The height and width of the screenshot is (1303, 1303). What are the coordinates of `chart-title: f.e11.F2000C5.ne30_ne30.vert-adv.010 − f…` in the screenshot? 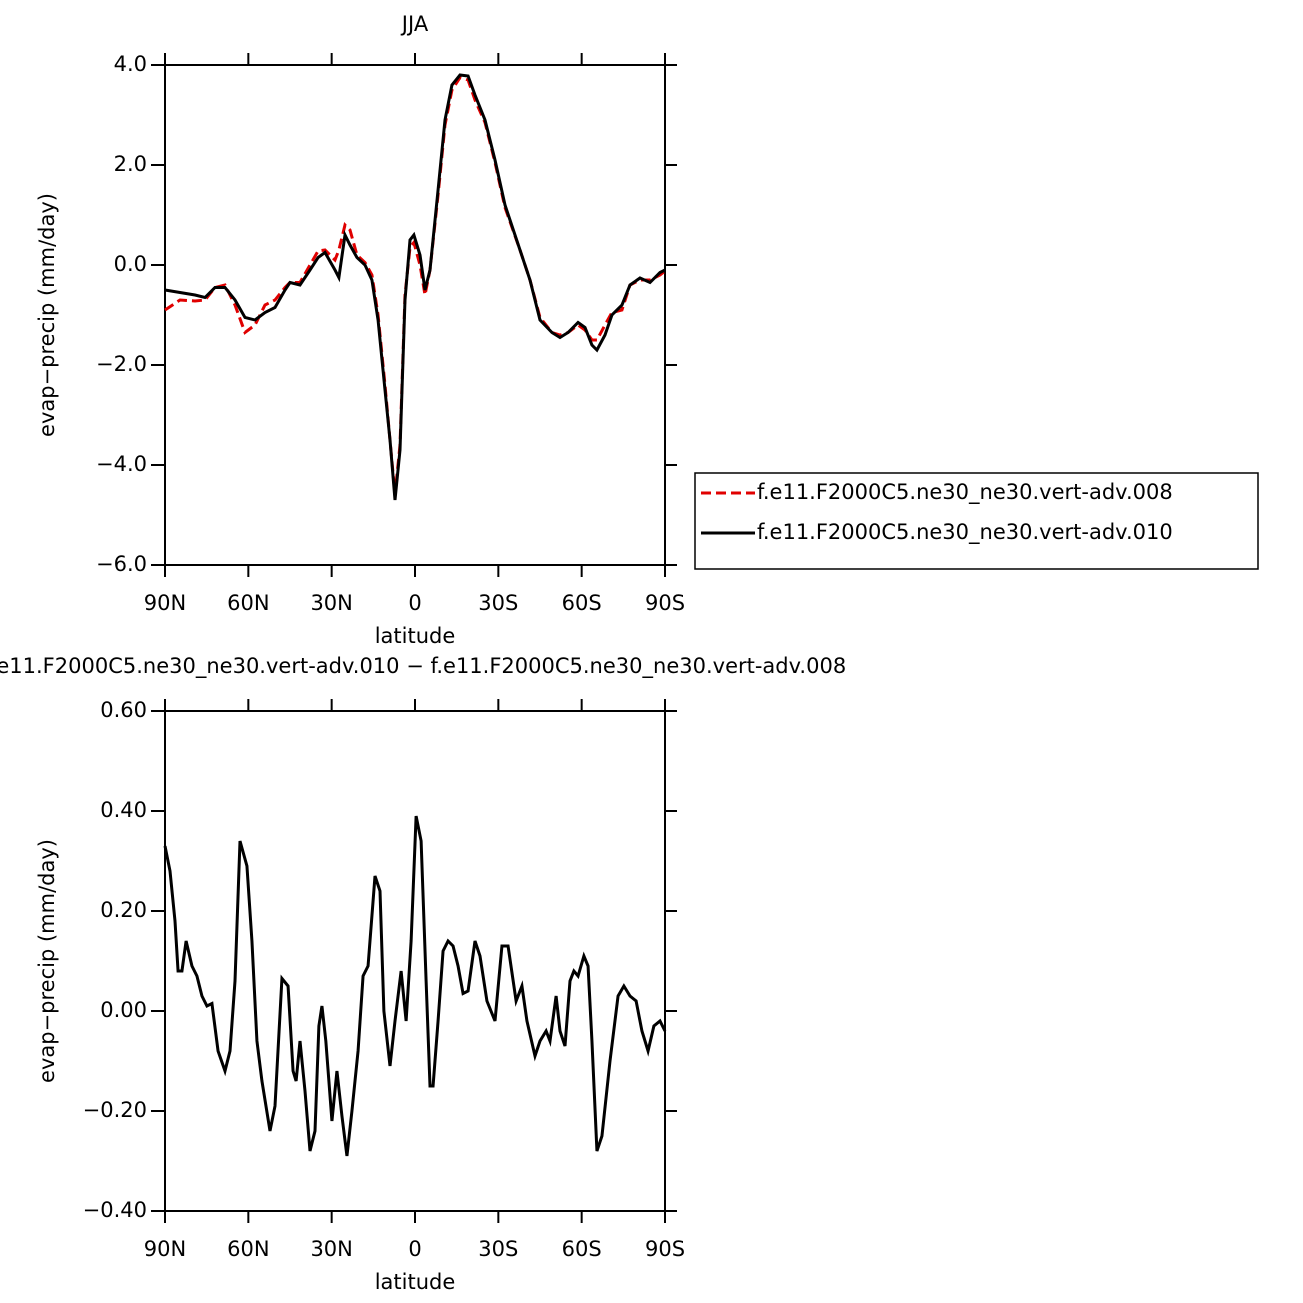 It's located at (423, 666).